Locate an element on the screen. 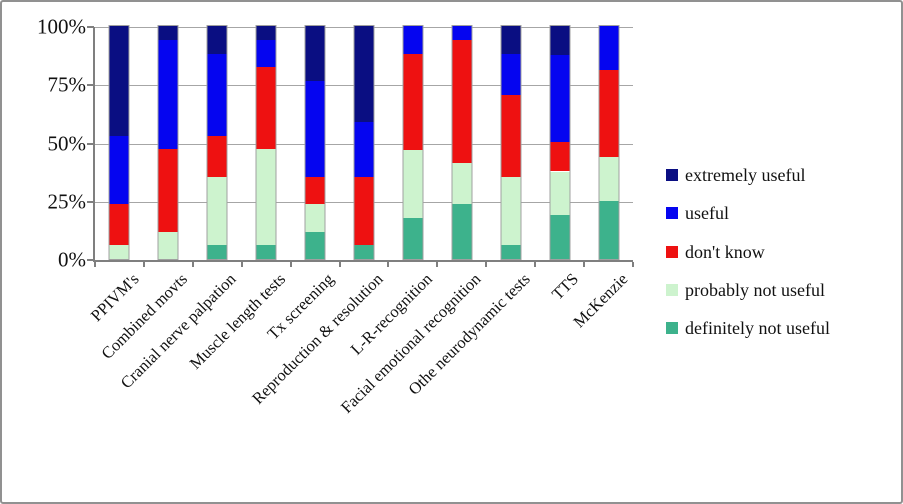 The image size is (903, 504). legend-item: extremely useful is located at coordinates (748, 175).